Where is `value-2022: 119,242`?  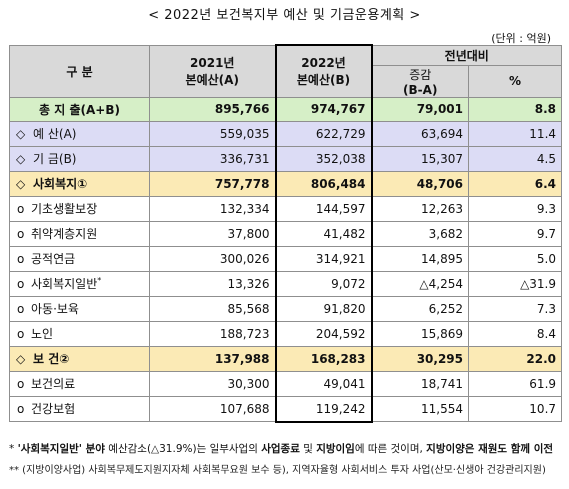
value-2022: 119,242 is located at coordinates (323, 409).